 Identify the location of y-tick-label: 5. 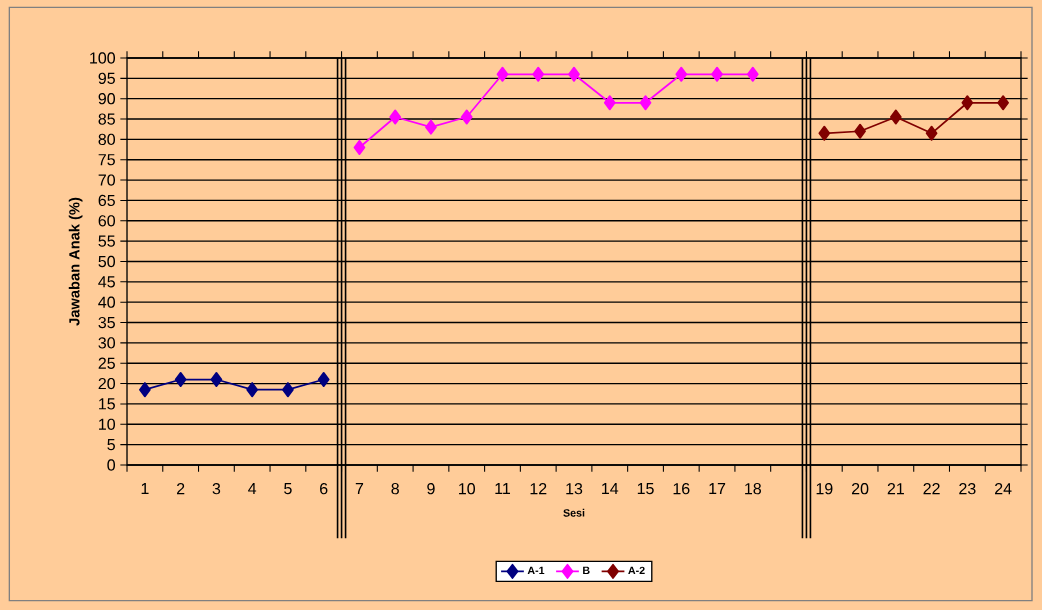
(111, 445).